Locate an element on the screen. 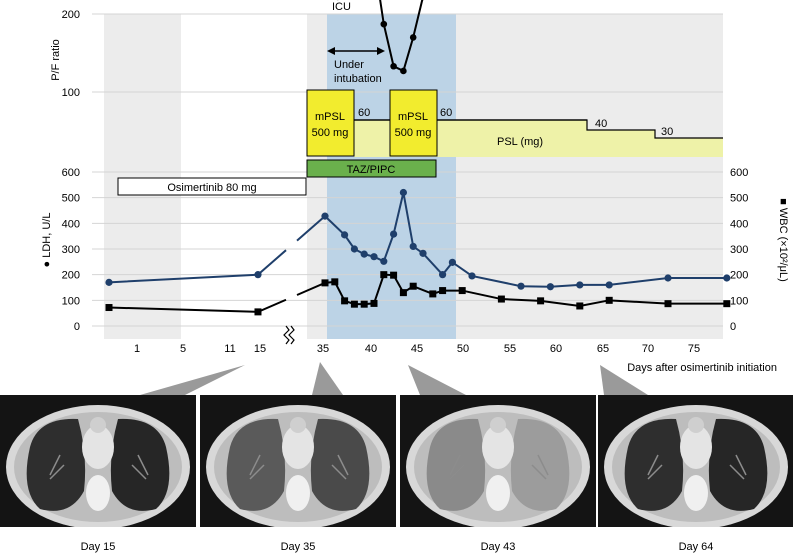 The image size is (793, 556). ldh-tick-label: 100 is located at coordinates (71, 301).